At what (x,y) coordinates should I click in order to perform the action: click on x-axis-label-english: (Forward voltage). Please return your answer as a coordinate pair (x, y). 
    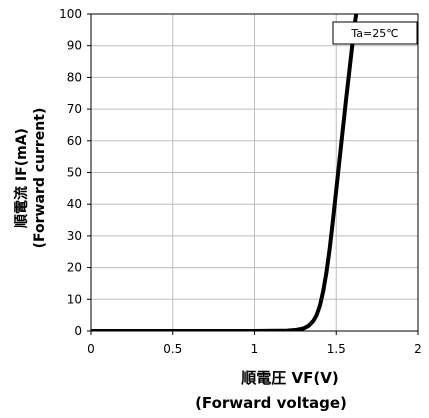
    Looking at the image, I should click on (271, 403).